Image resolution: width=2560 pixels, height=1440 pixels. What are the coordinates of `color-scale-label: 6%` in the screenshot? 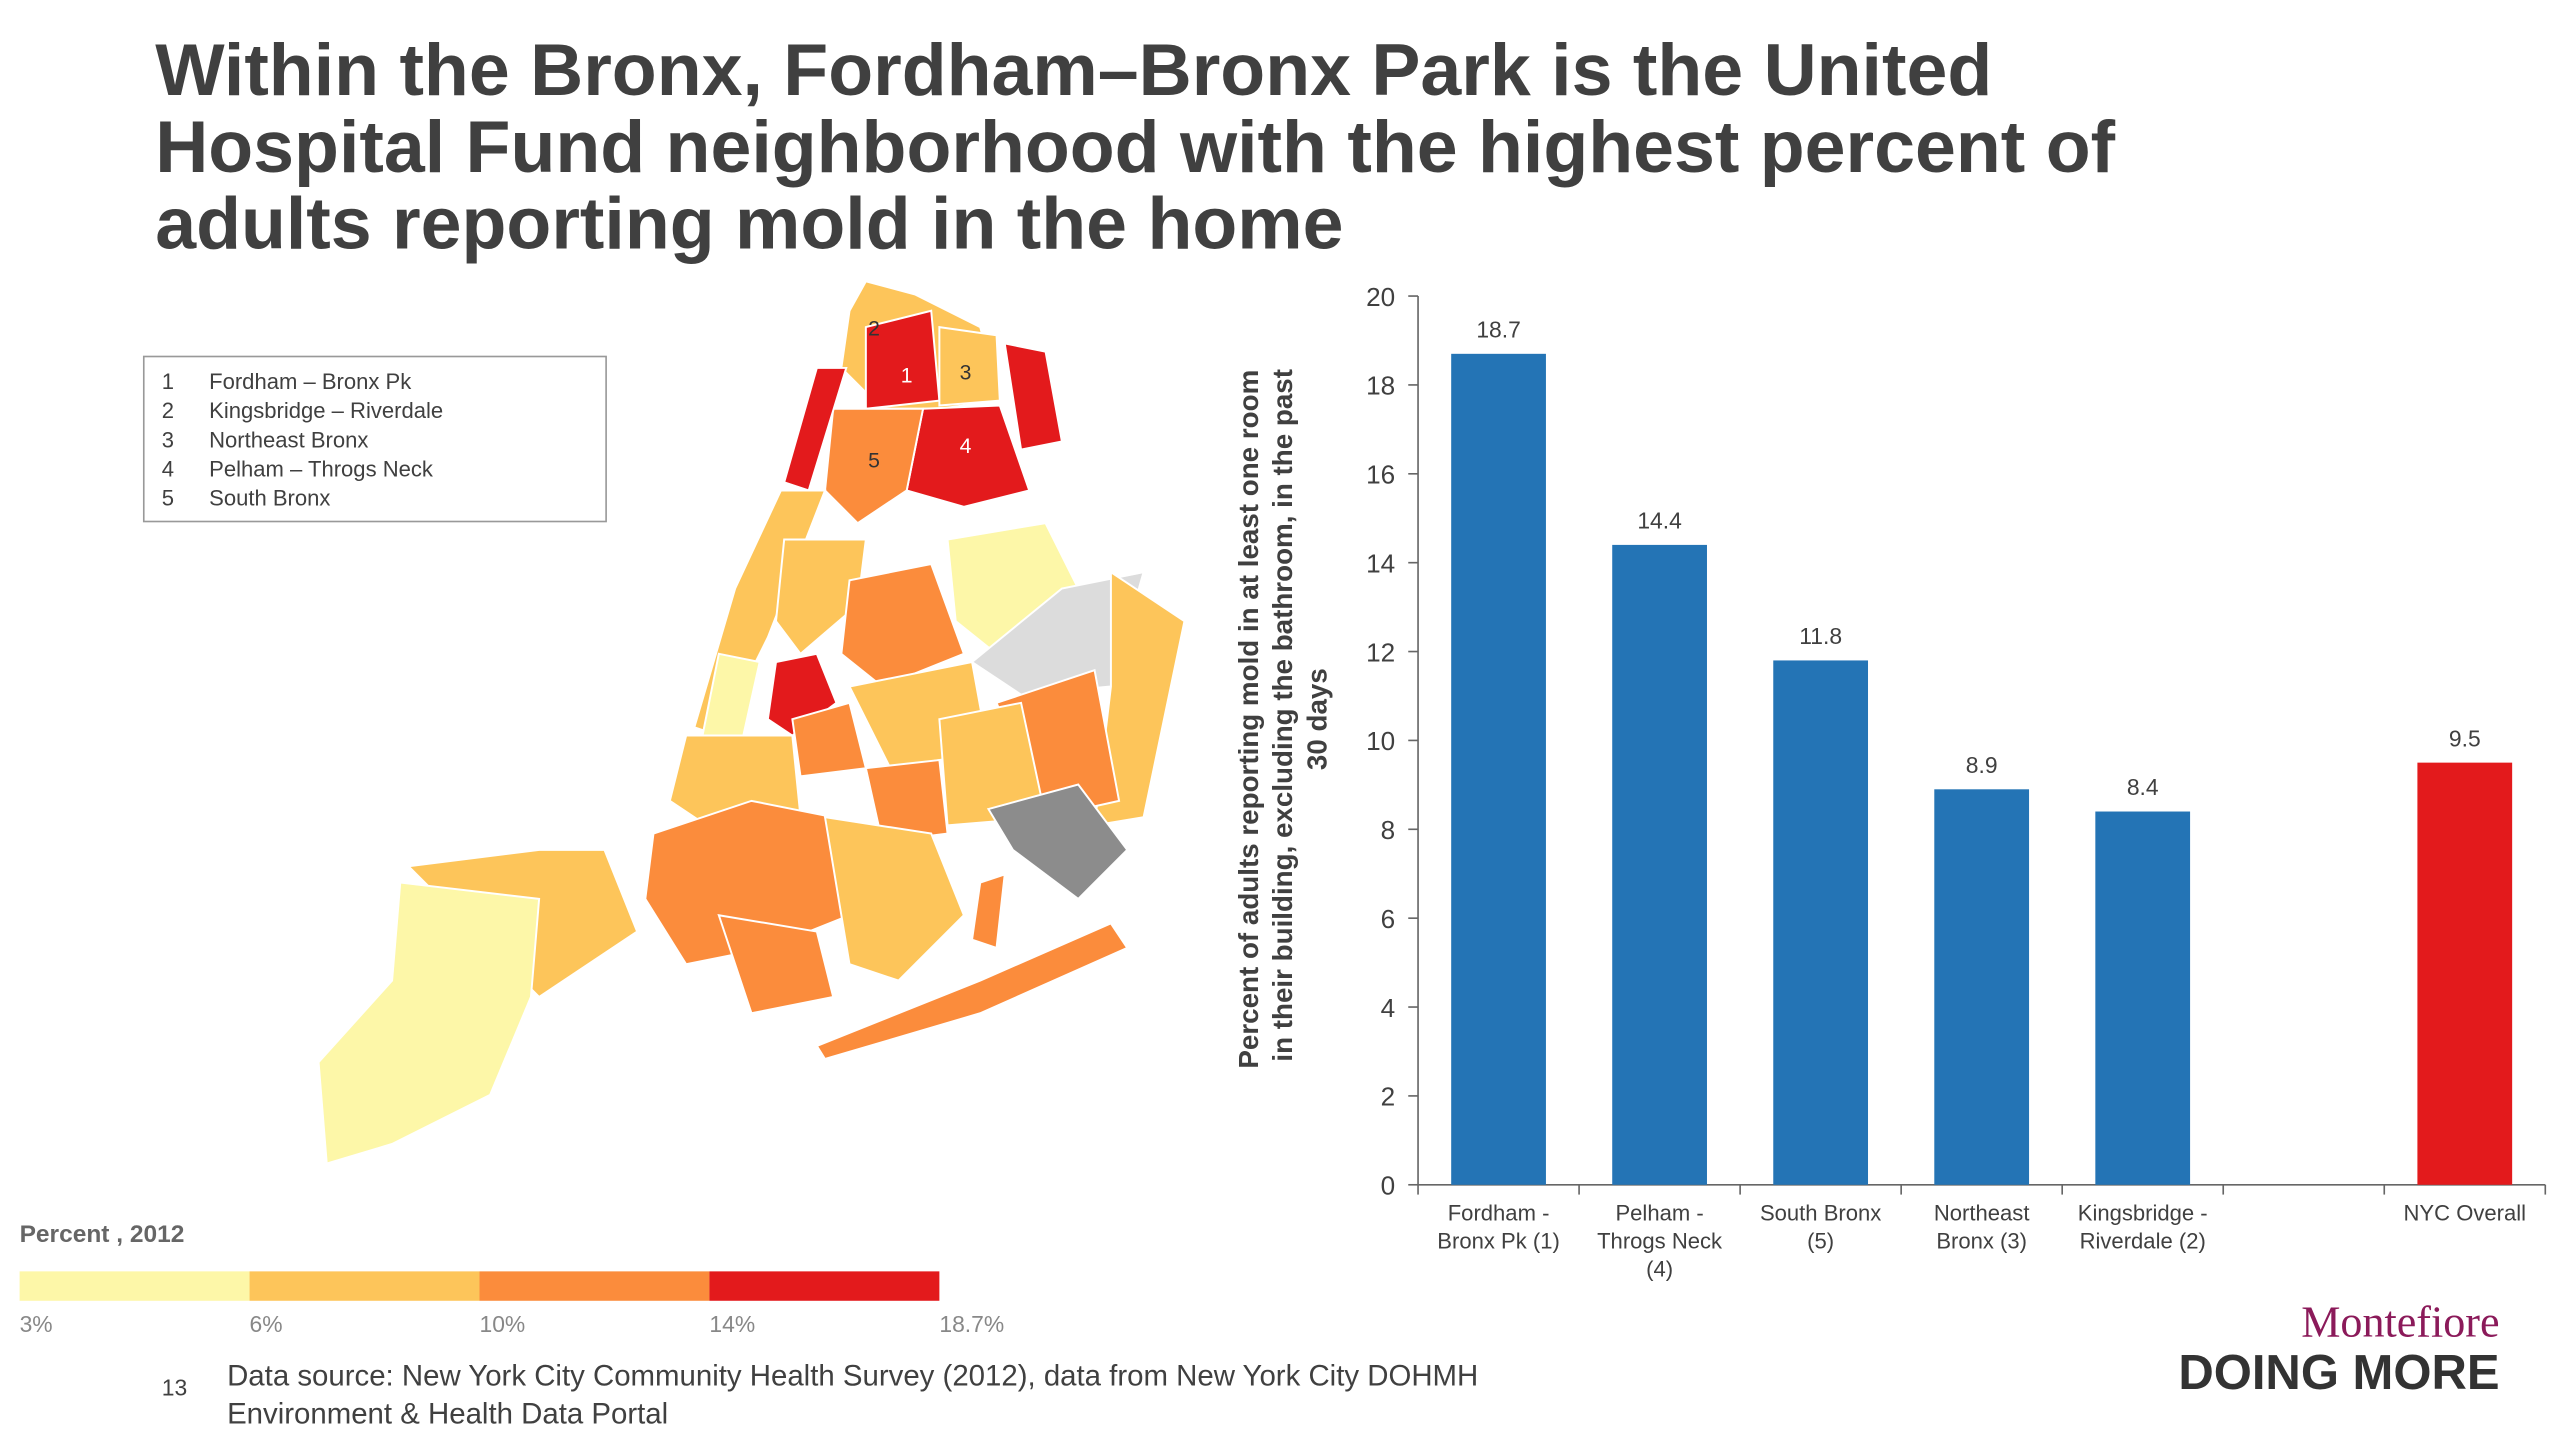 It's located at (266, 1324).